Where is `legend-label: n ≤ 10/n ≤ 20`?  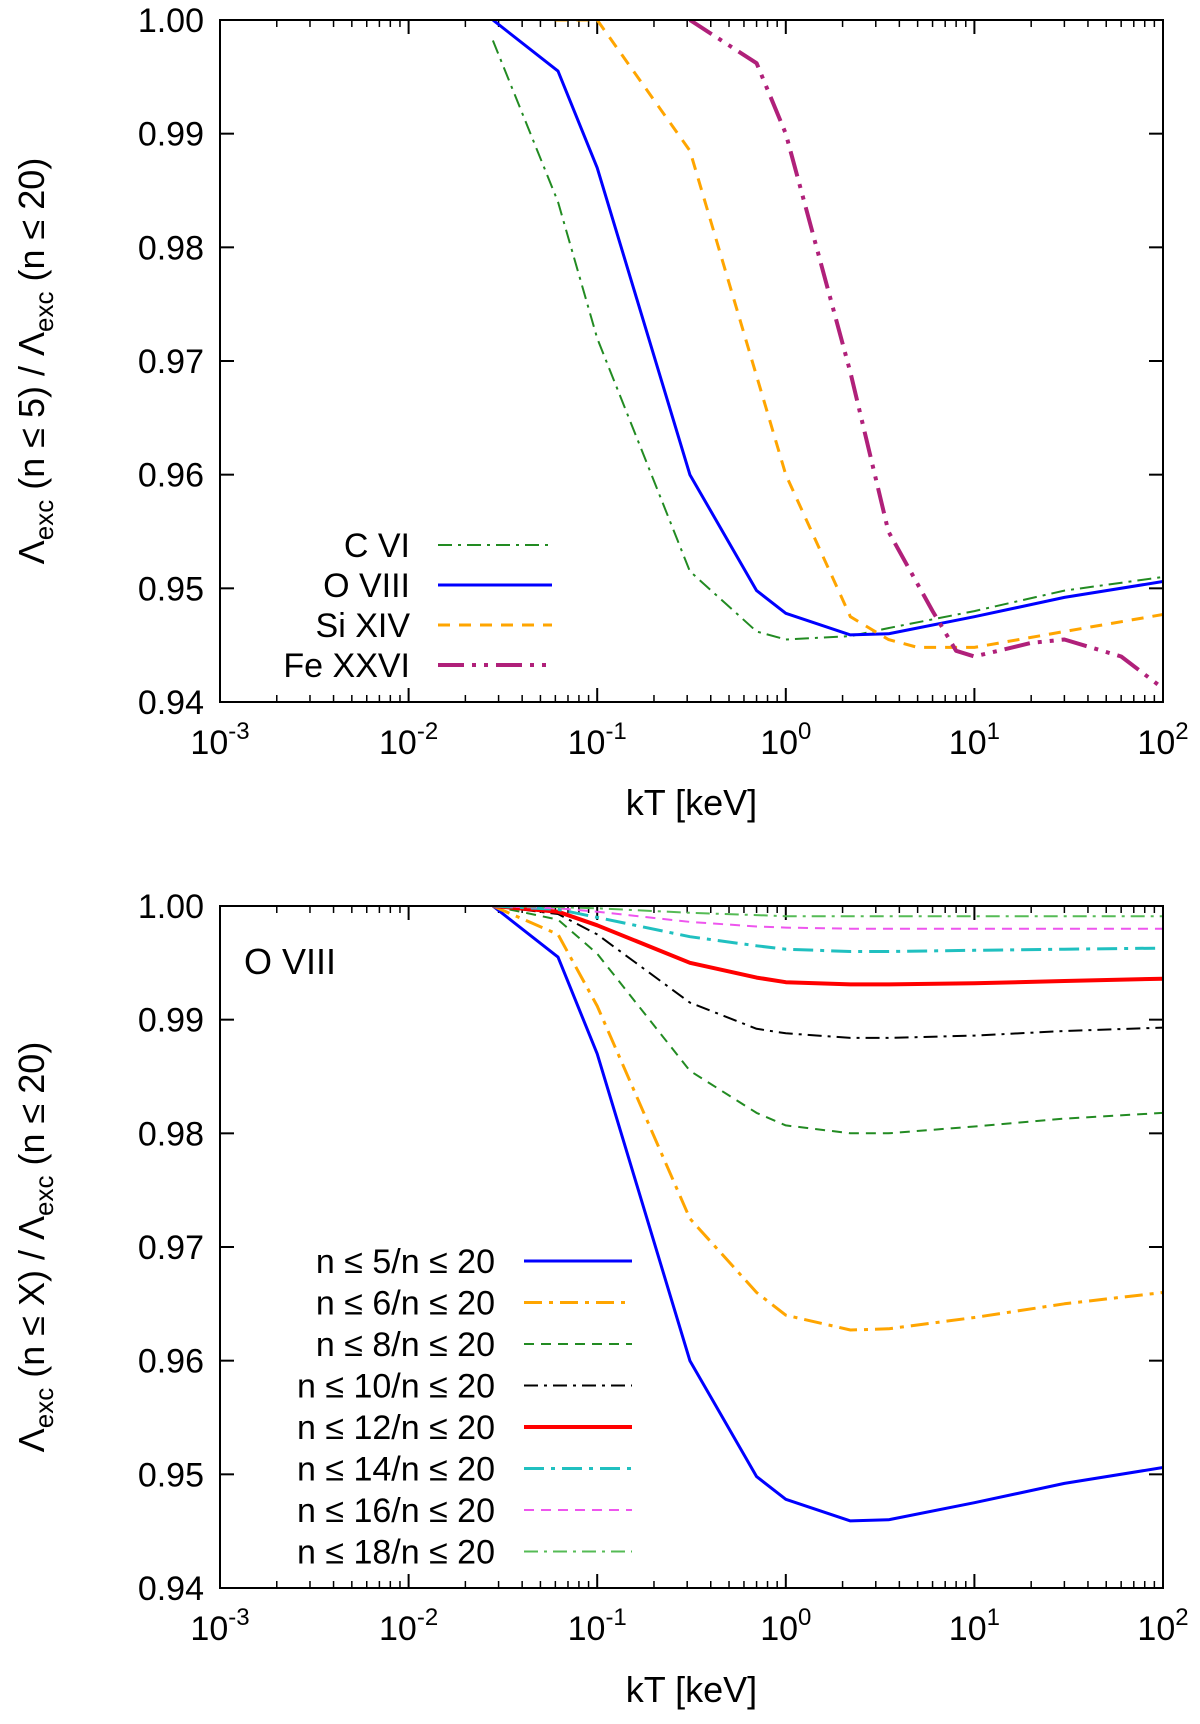
legend-label: n ≤ 10/n ≤ 20 is located at coordinates (396, 1387).